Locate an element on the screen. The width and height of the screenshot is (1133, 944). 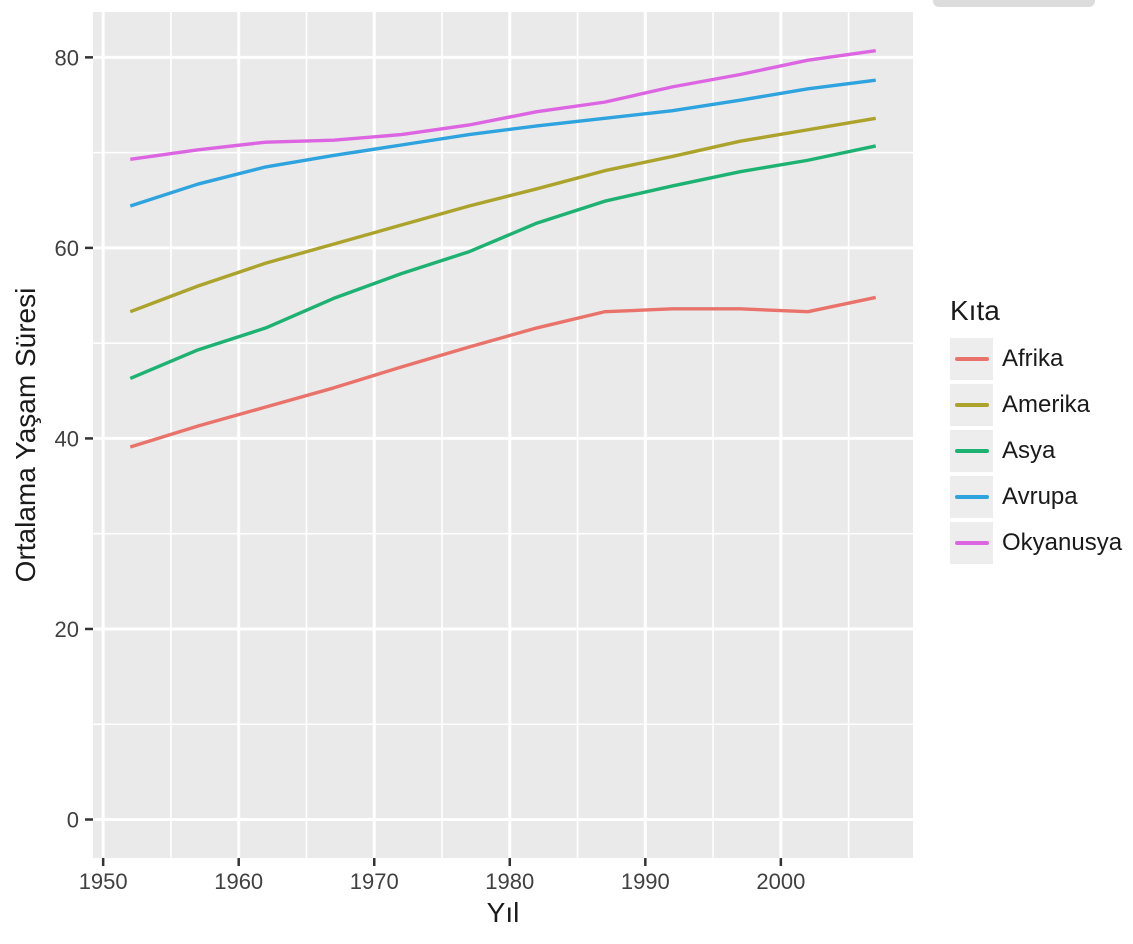
svg-text: 80 is located at coordinates (67, 57).